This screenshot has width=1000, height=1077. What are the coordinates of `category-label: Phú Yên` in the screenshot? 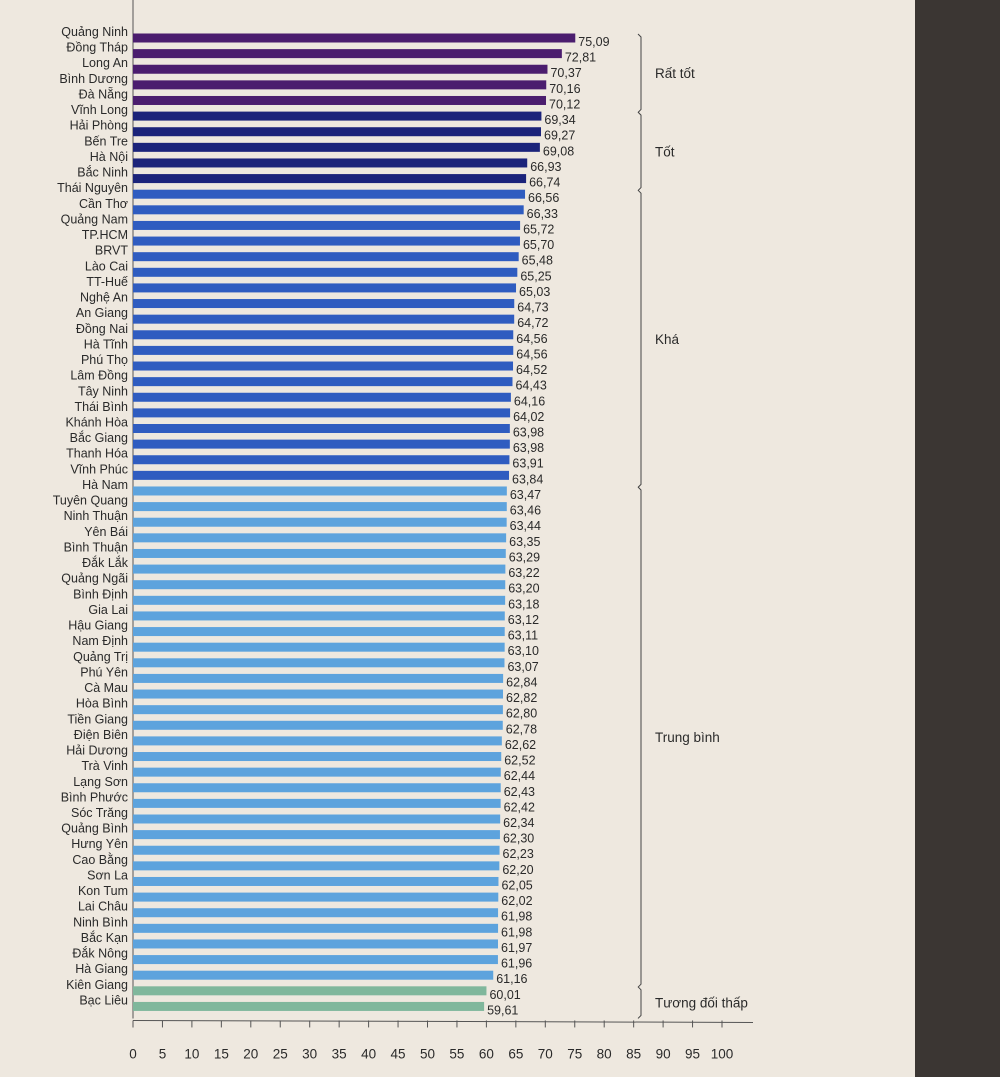 It's located at (104, 672).